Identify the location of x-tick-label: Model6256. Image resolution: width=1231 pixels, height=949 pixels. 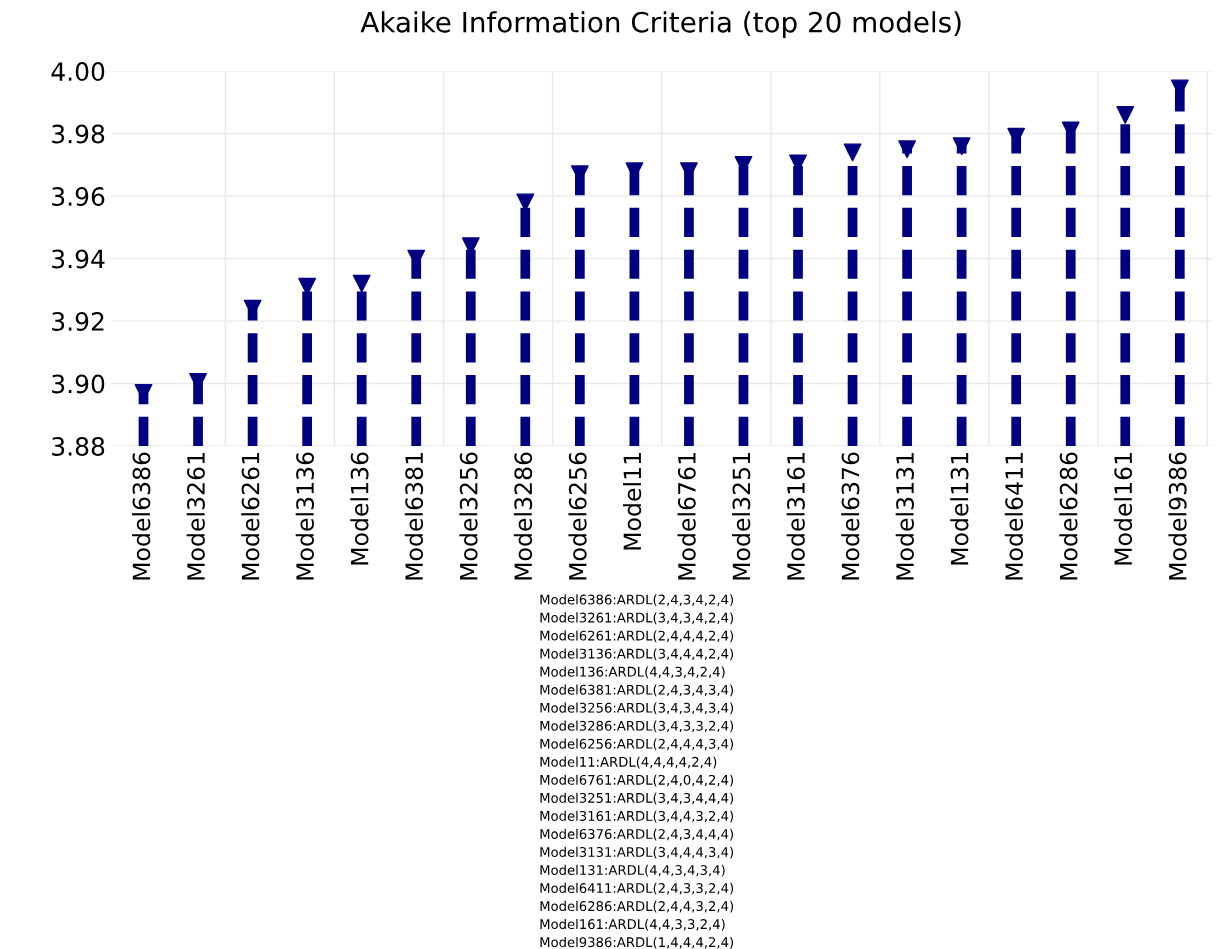
(577, 516).